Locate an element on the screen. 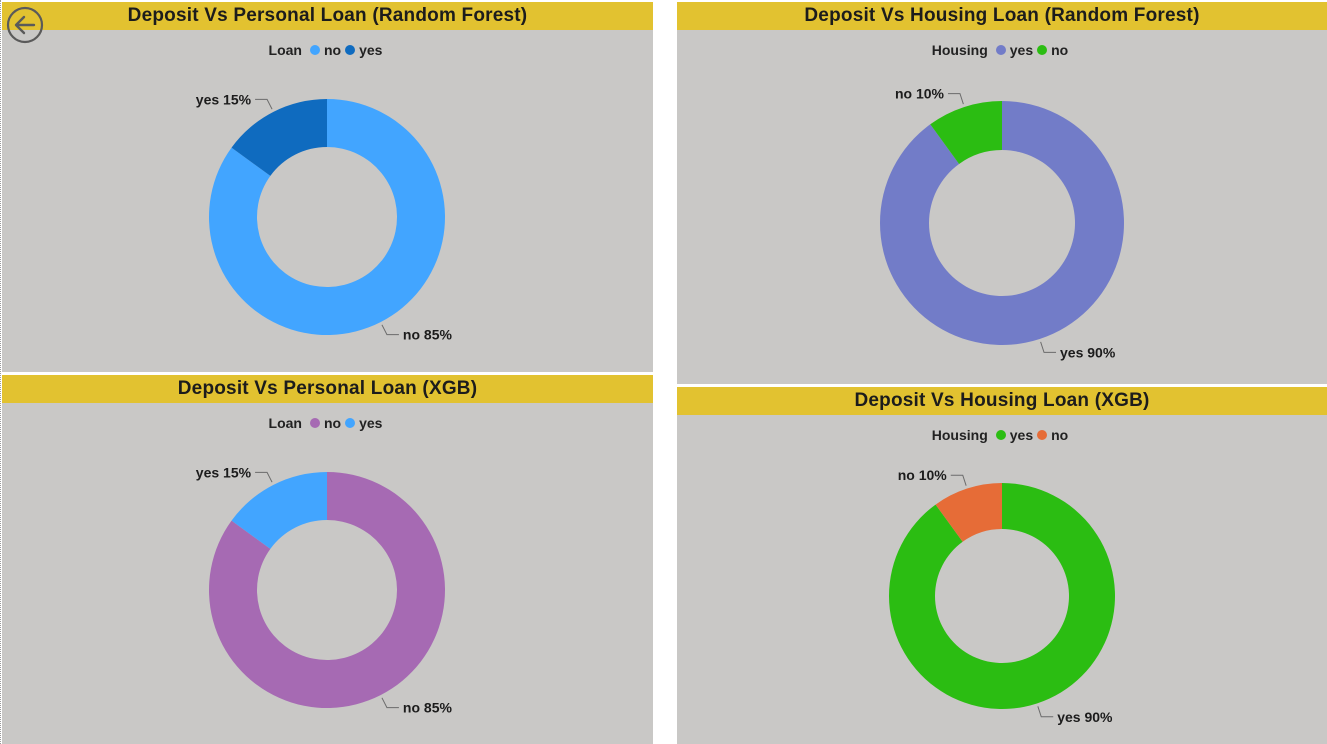  page-left-edge is located at coordinates (1, 372).